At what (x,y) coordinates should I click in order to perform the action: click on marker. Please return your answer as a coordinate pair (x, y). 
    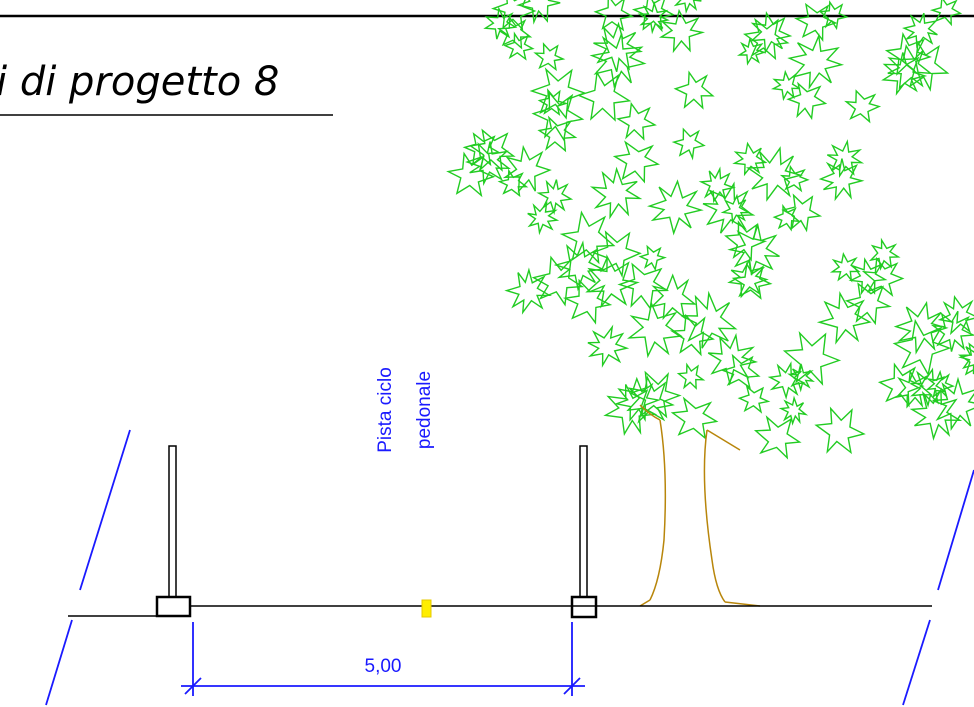
    Looking at the image, I should click on (426, 608).